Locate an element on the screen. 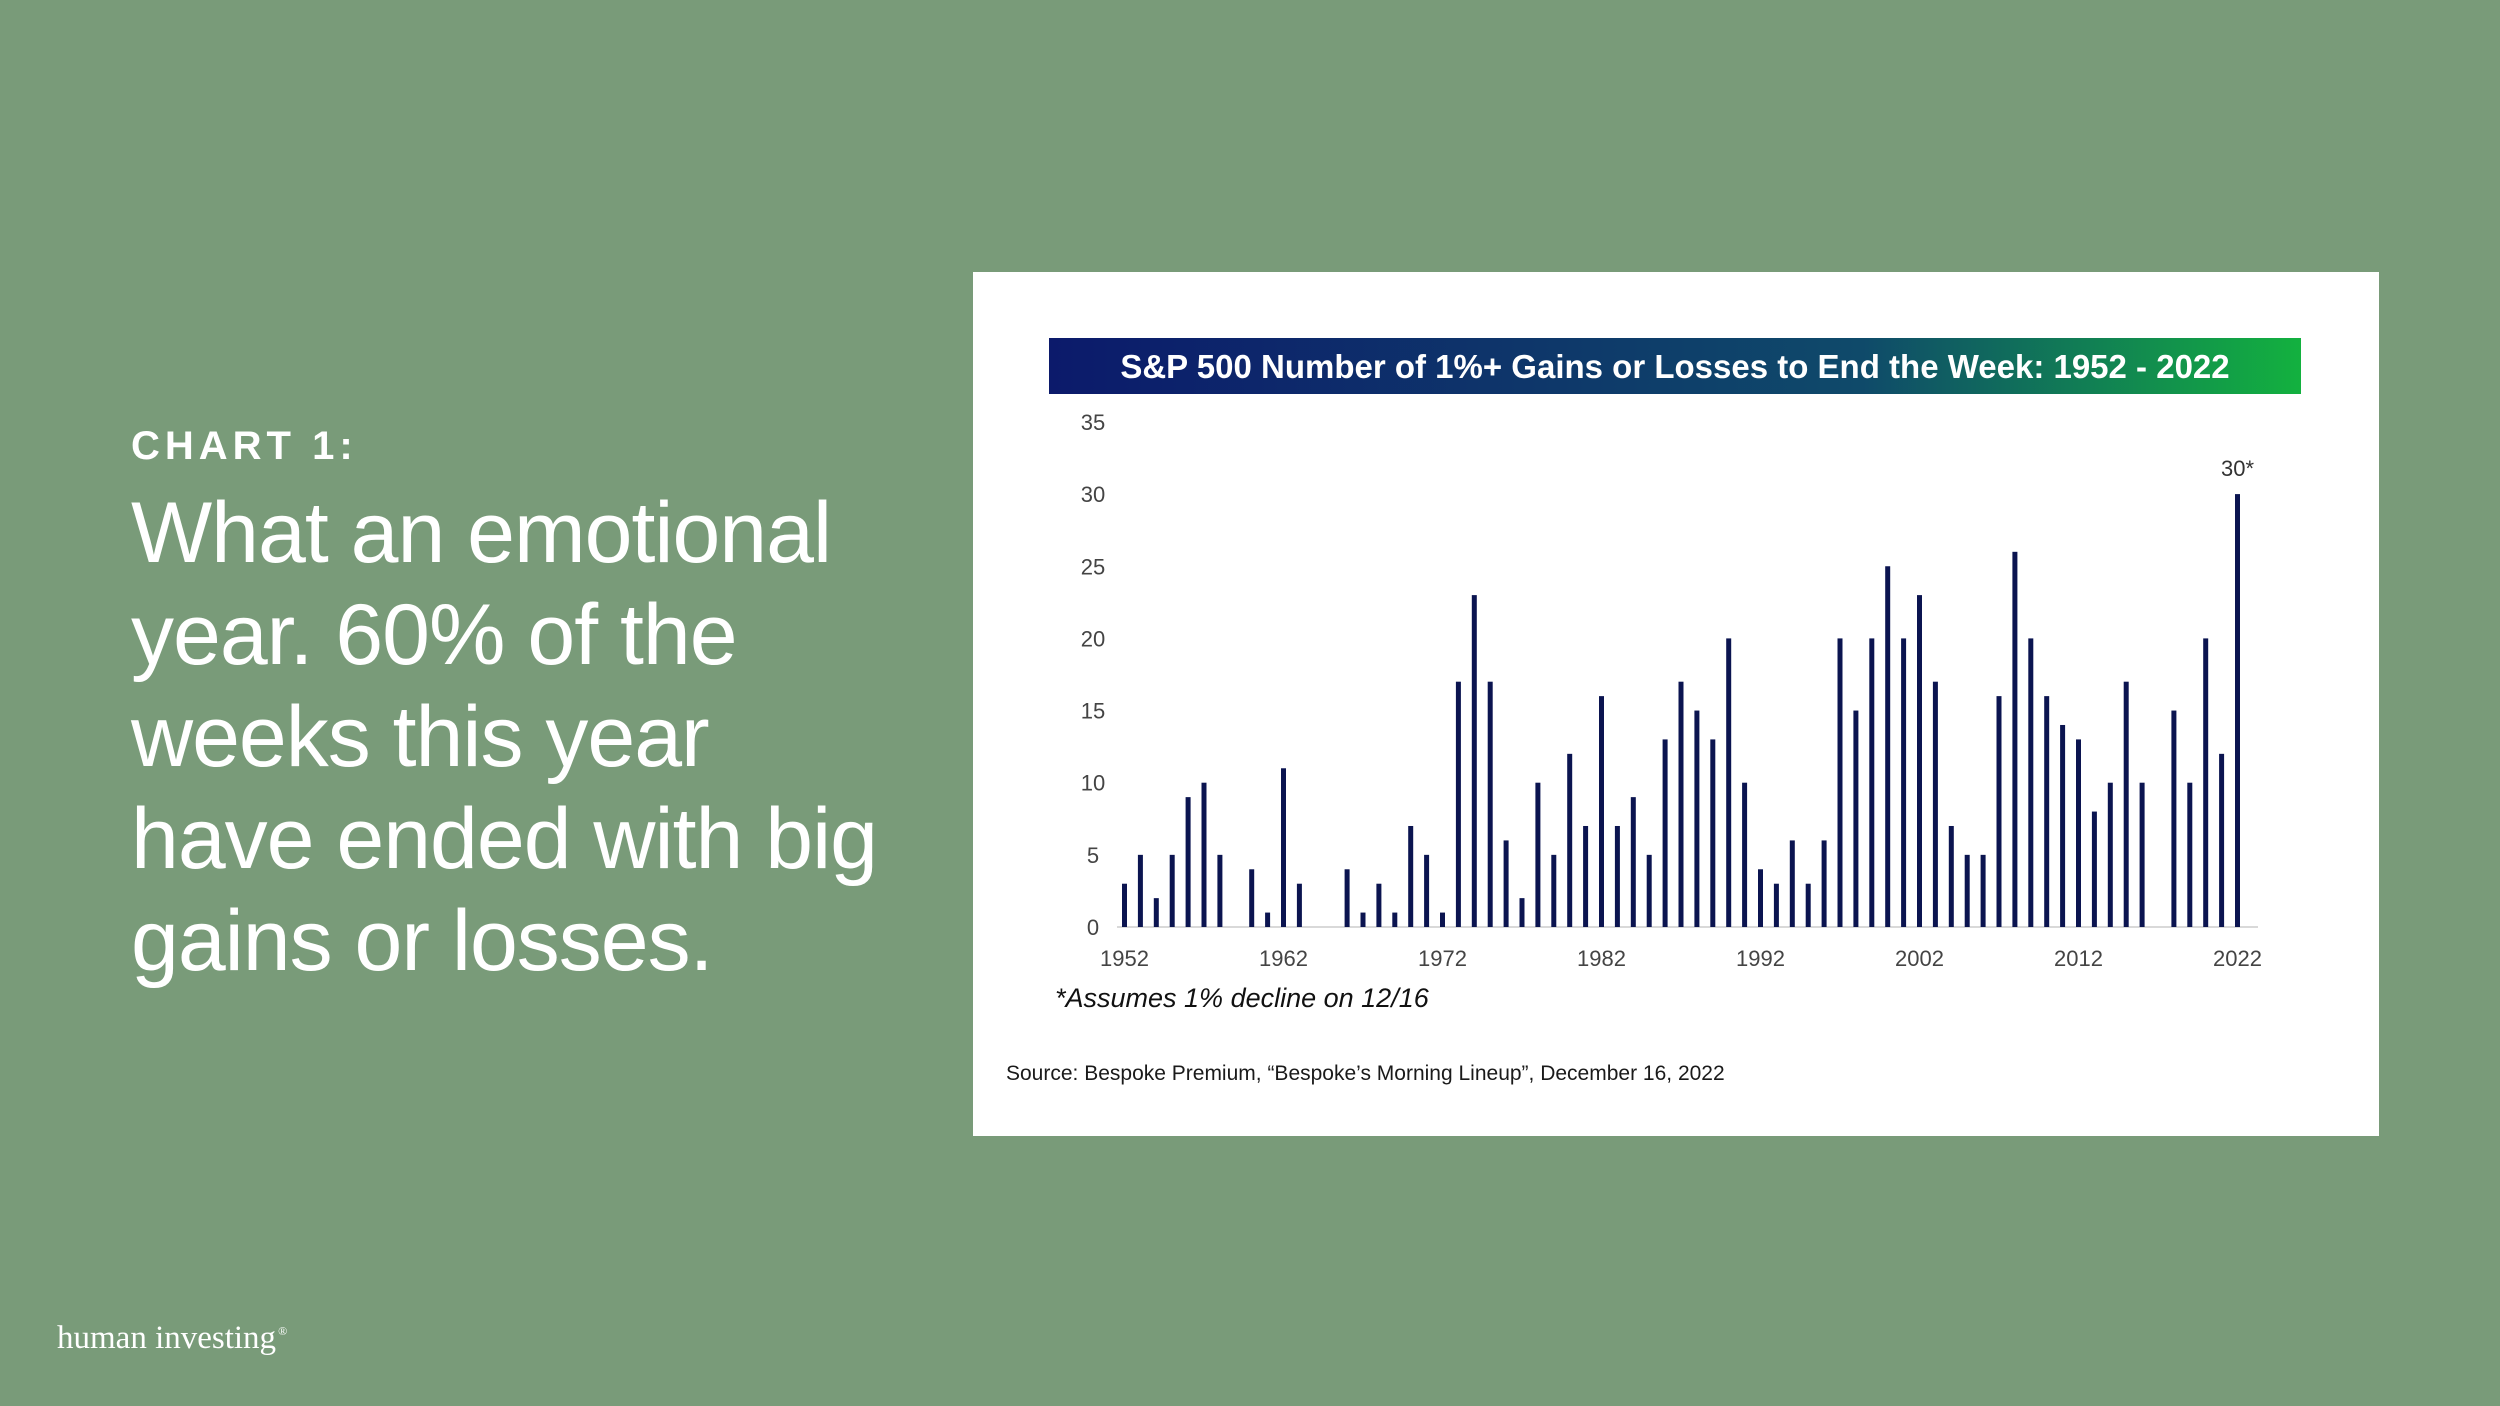  bar-1990 is located at coordinates (1729, 782).